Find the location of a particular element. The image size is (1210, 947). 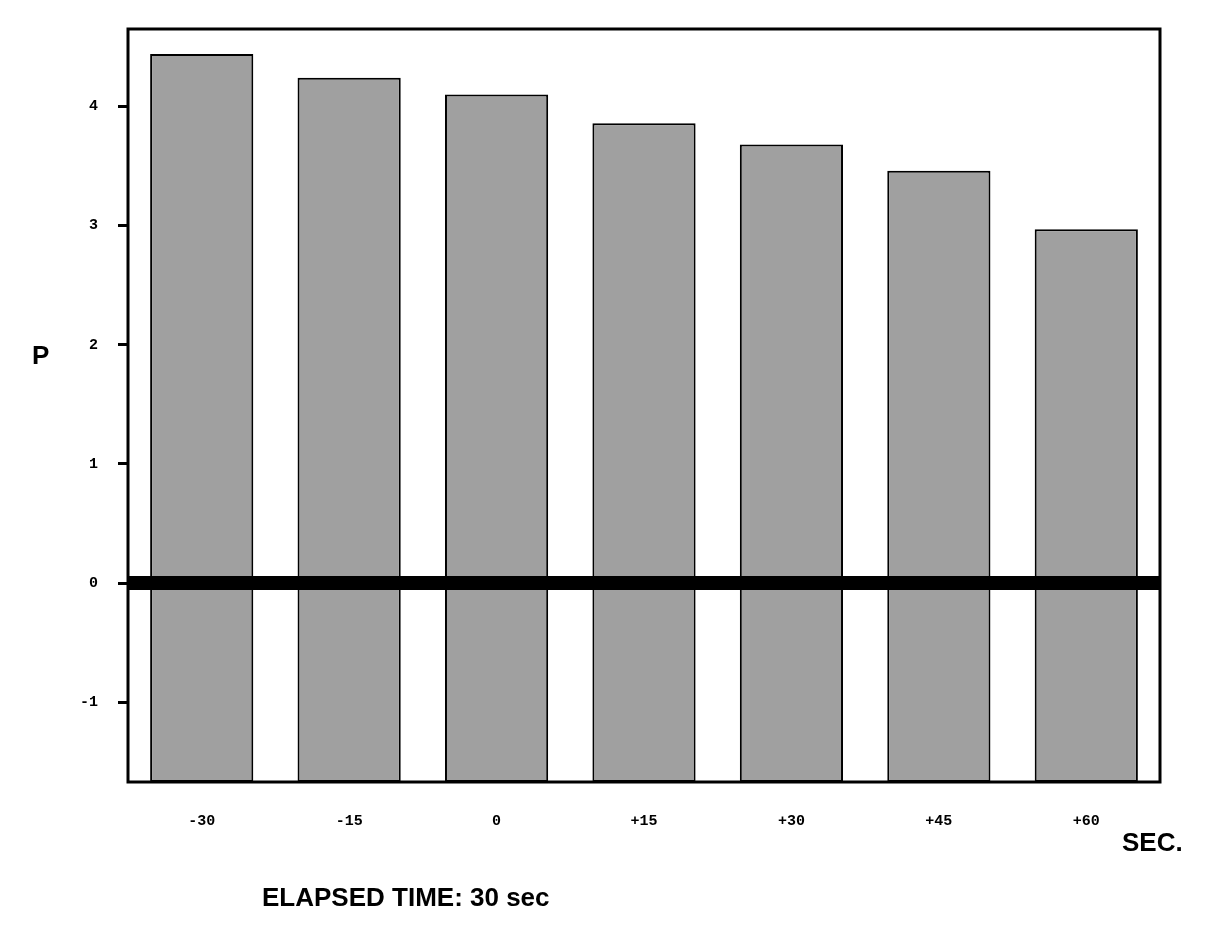

x-tick-label: -30 is located at coordinates (202, 821).